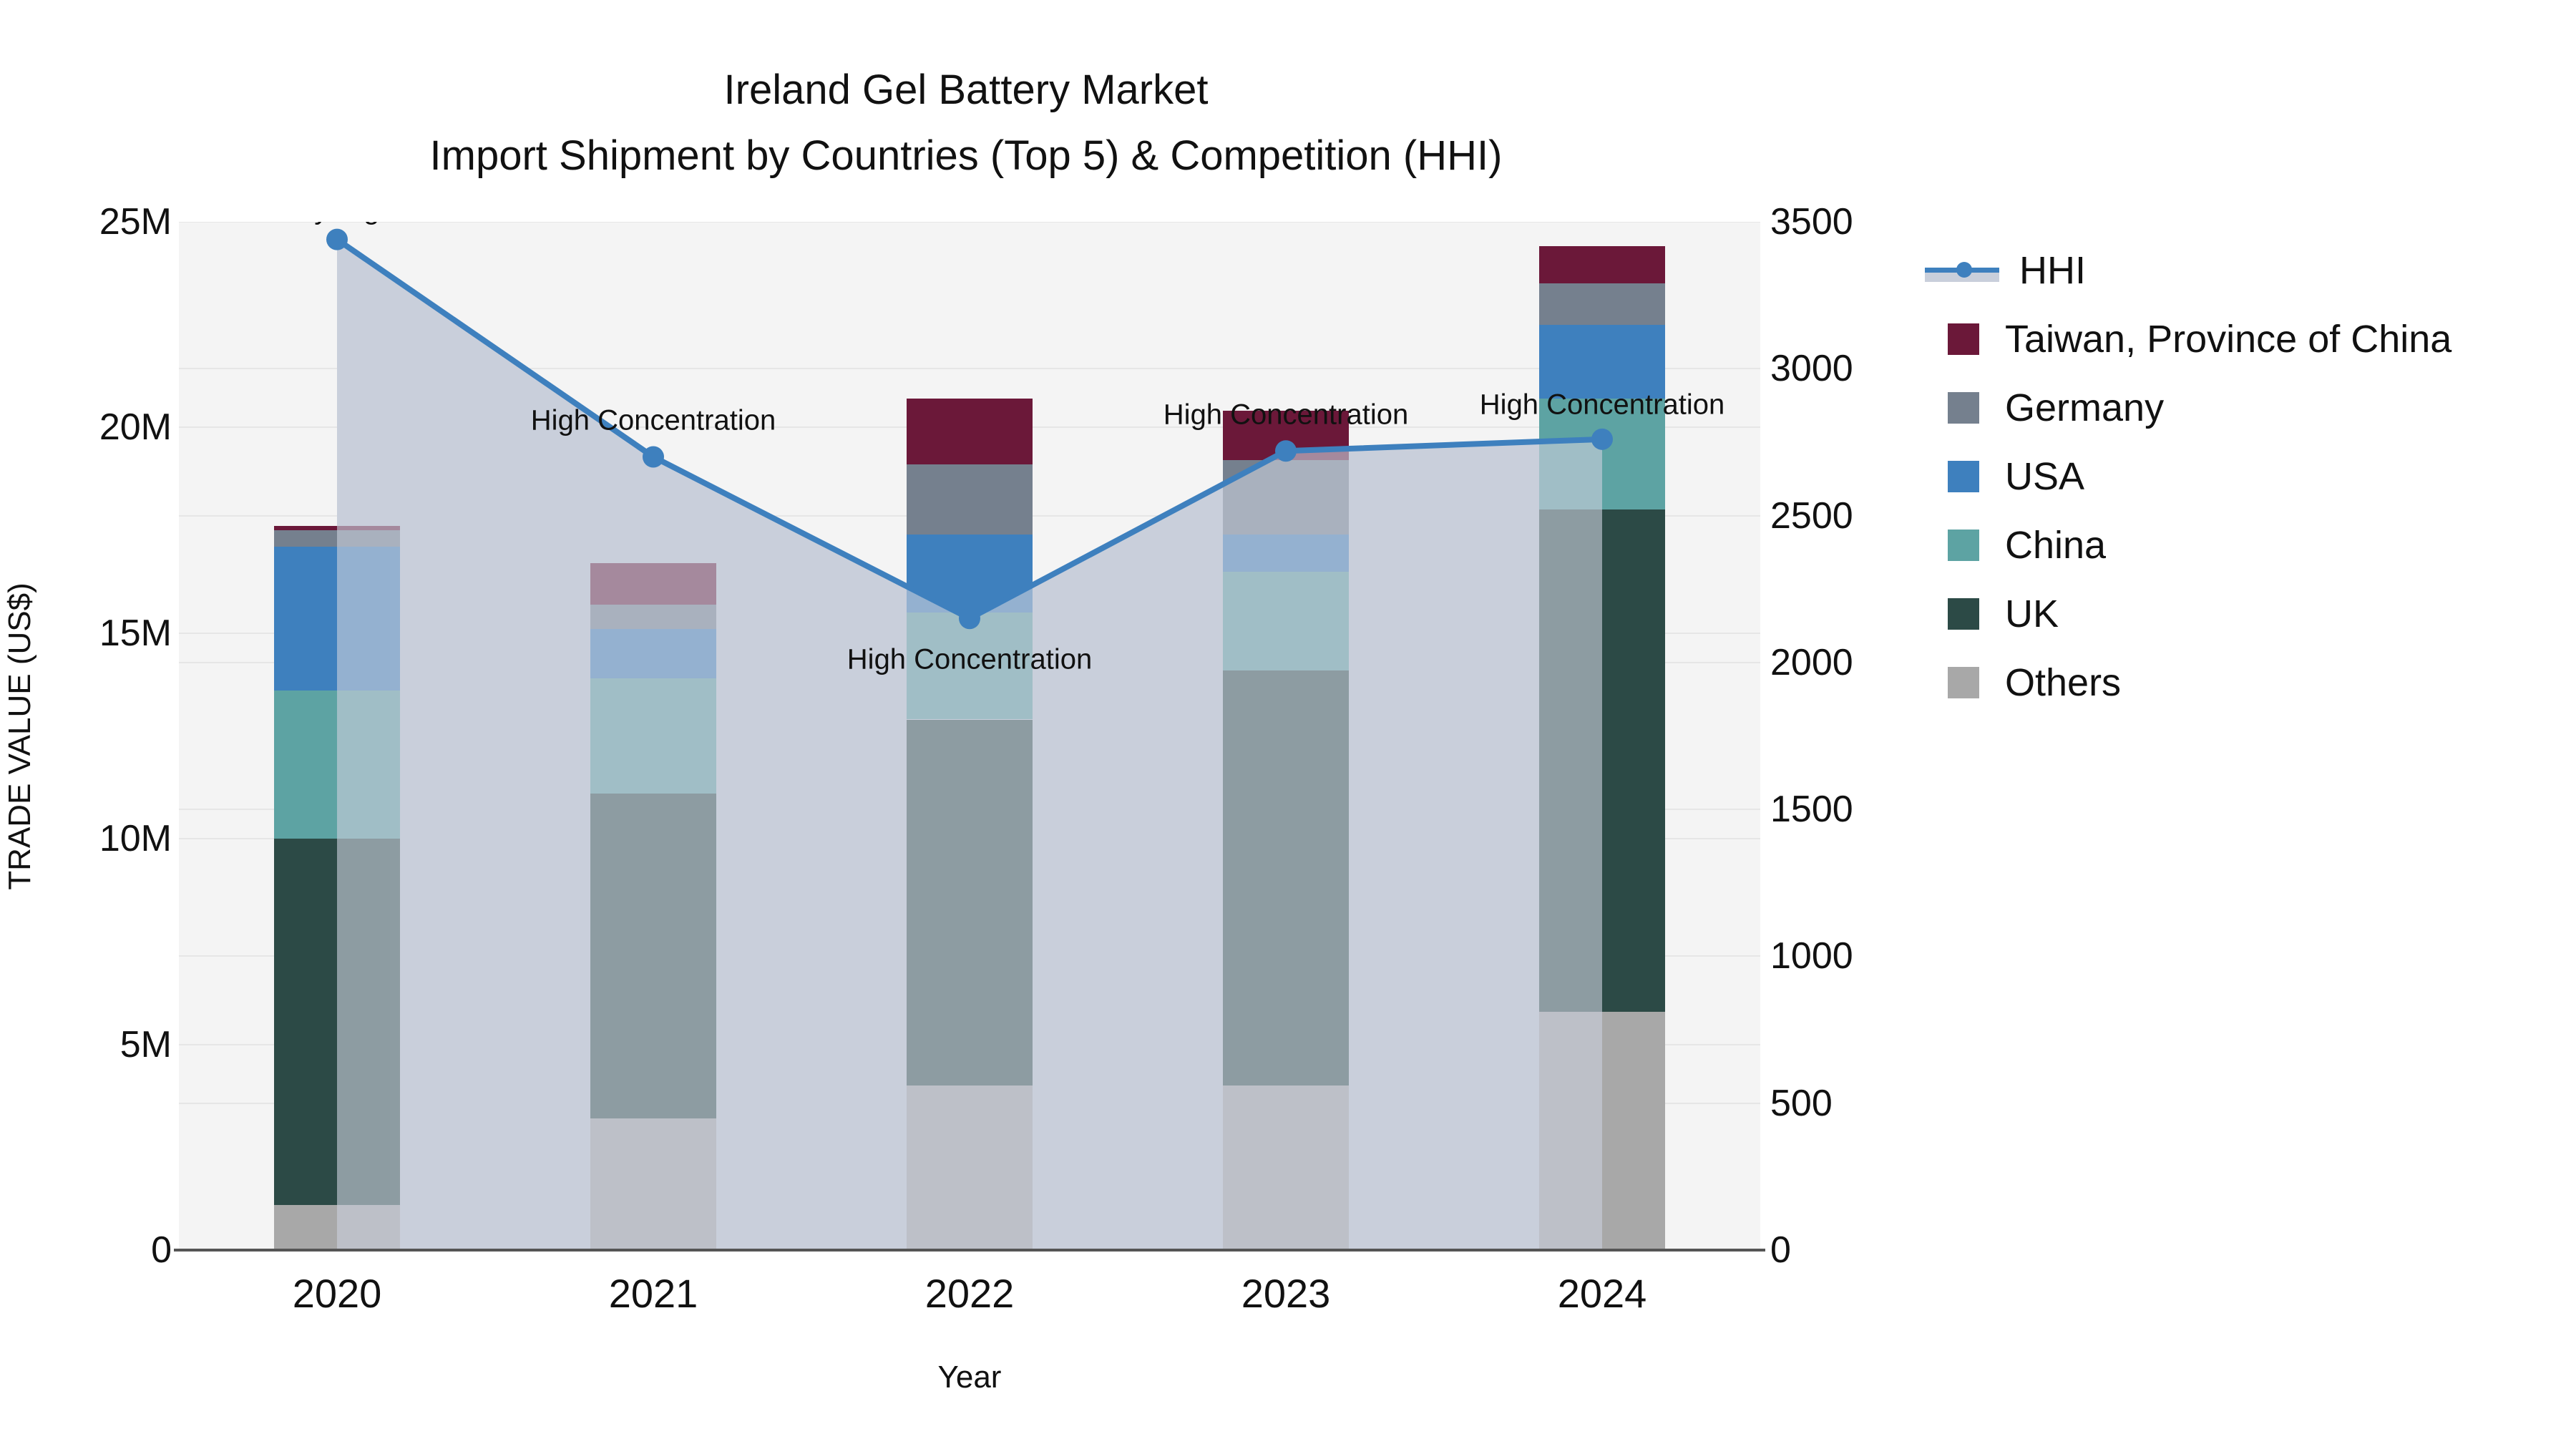 This screenshot has width=2576, height=1449. Describe the element at coordinates (1811, 810) in the screenshot. I see `y-axis-right-tick-label: 1500` at that location.